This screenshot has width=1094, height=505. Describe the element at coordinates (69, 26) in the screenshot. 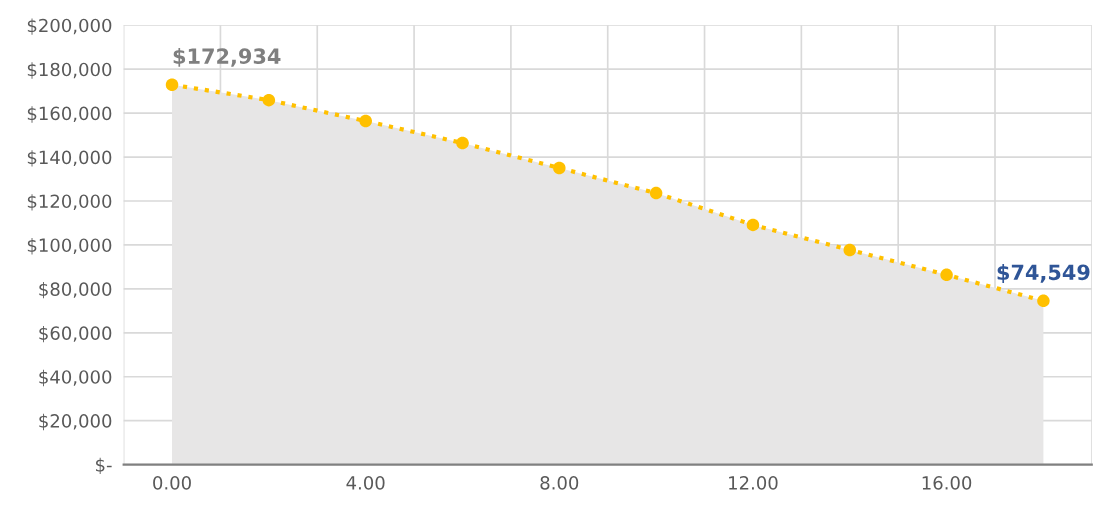

I see `y-tick-label: $200,000` at that location.